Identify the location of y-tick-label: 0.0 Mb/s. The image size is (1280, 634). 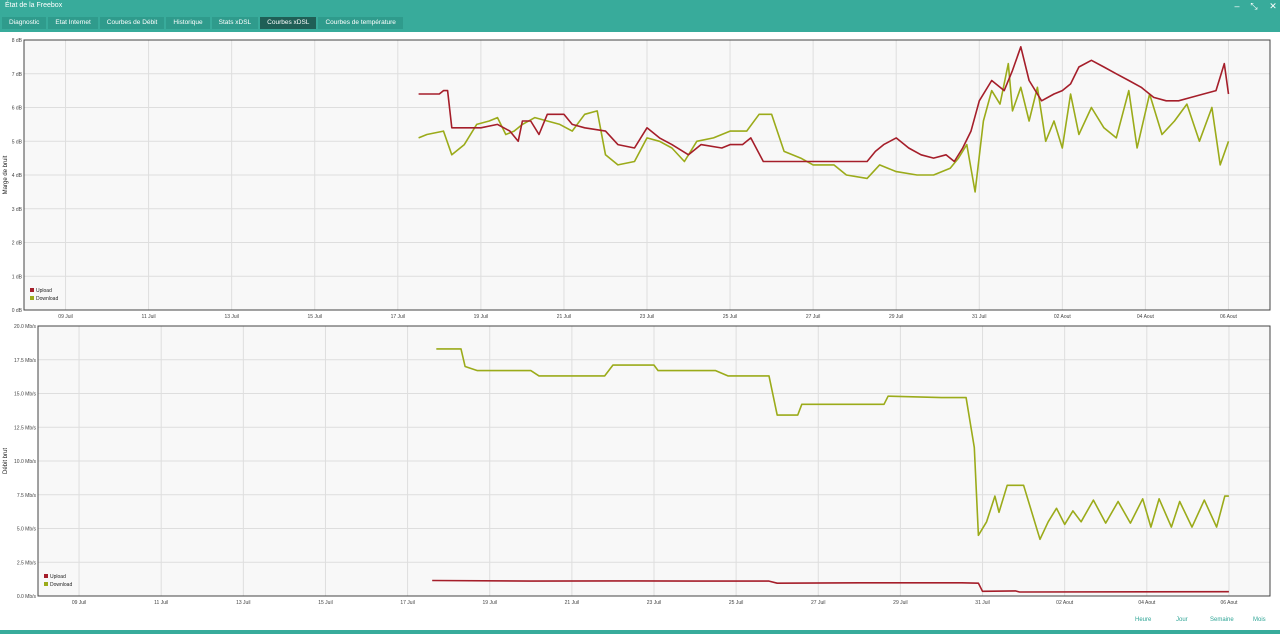
(27, 597).